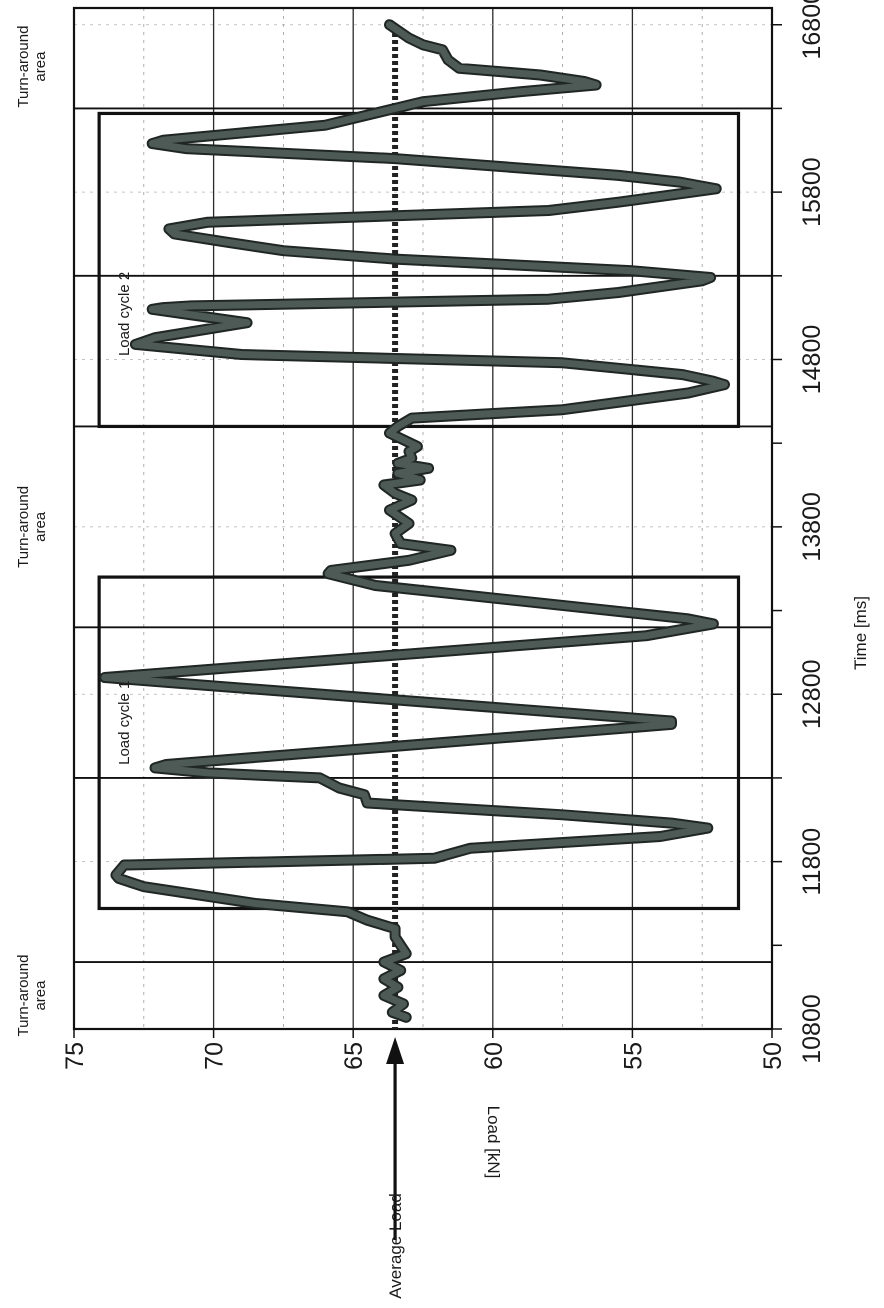  Describe the element at coordinates (395, 1246) in the screenshot. I see `average-load-label: Average Load` at that location.